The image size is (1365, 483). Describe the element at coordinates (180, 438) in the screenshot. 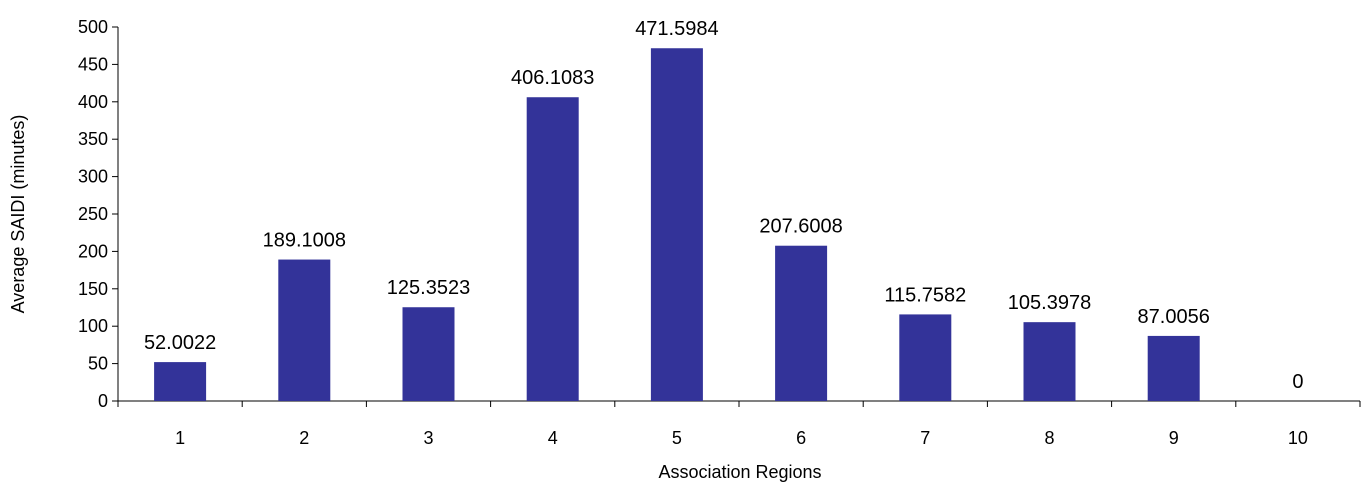

I see `x-tick-label: 1` at that location.